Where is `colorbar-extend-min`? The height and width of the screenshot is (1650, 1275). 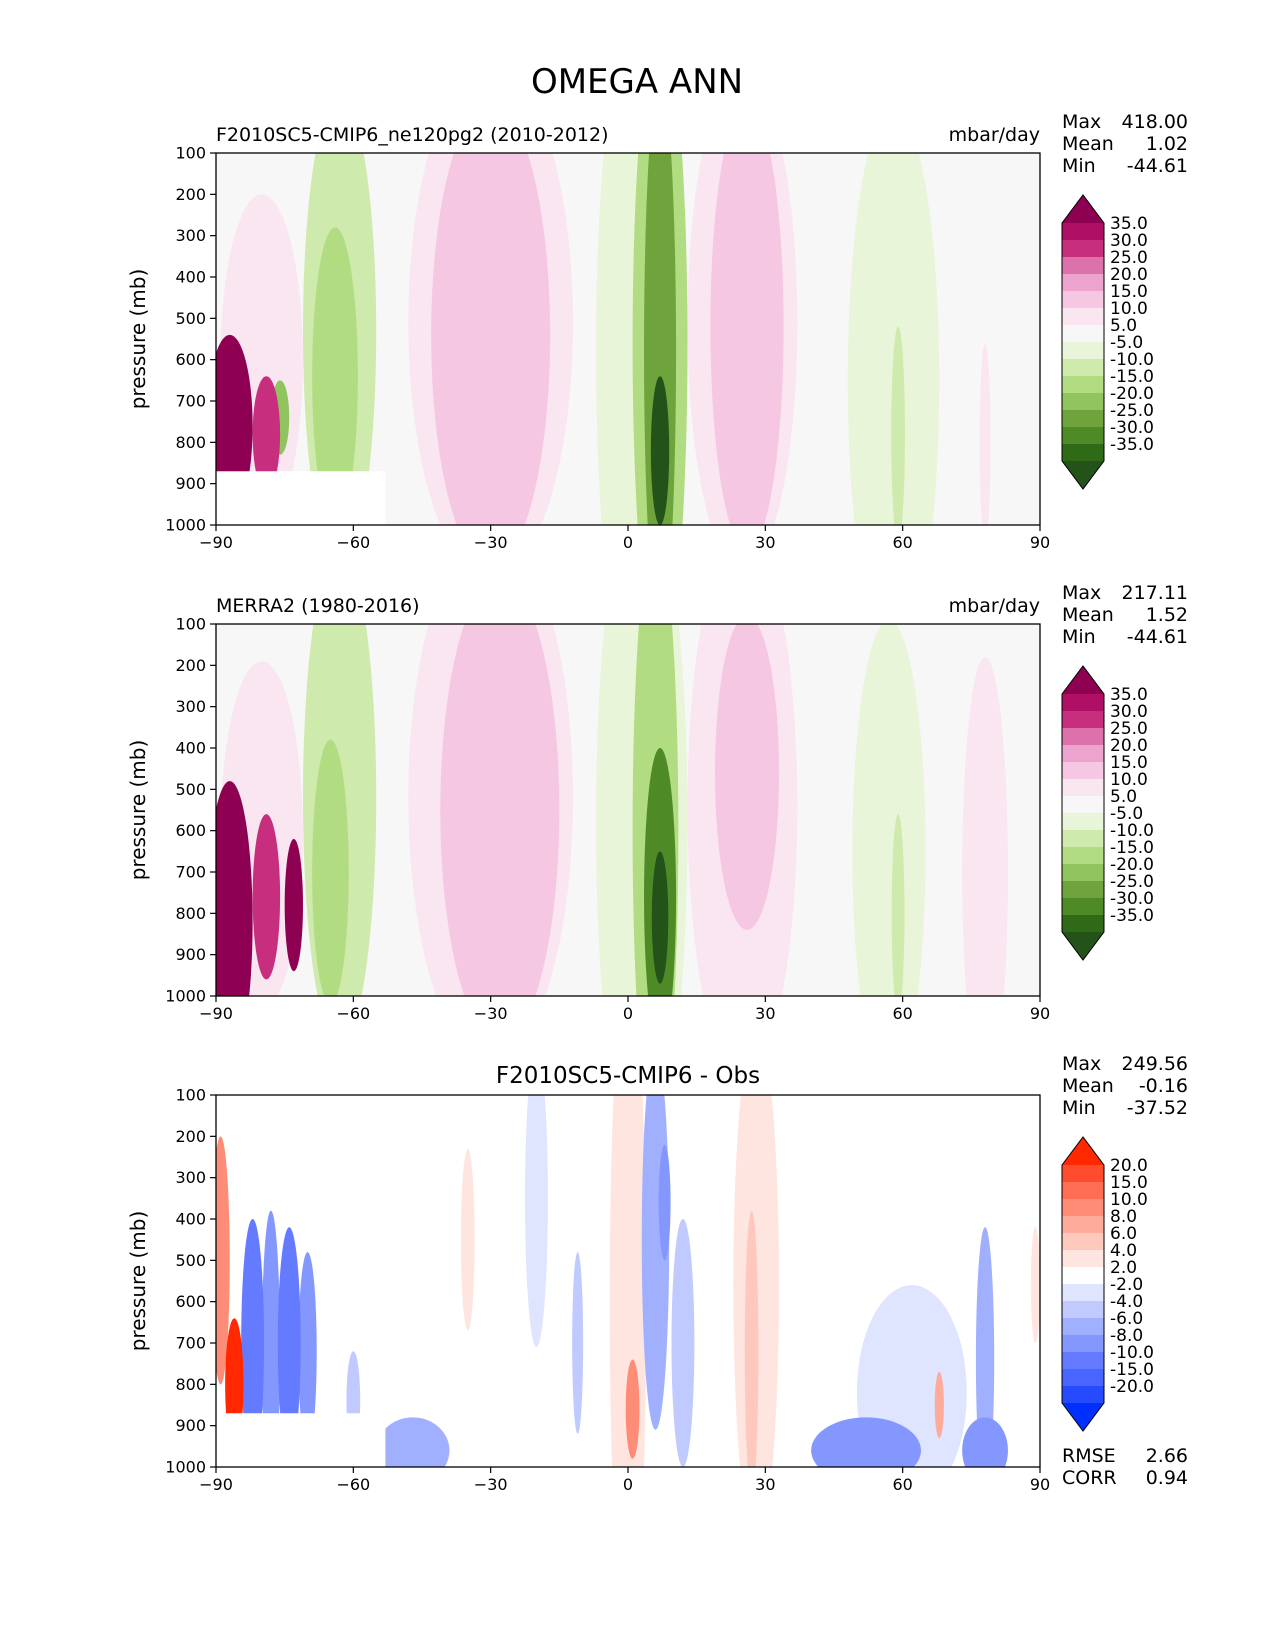
colorbar-extend-min is located at coordinates (1083, 946).